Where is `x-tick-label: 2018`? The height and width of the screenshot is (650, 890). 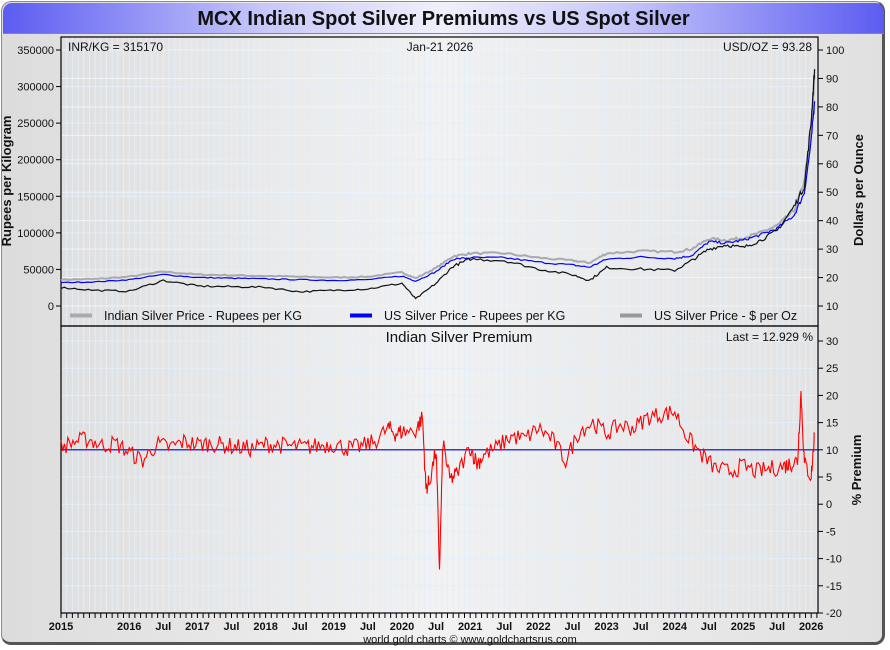 x-tick-label: 2018 is located at coordinates (265, 627).